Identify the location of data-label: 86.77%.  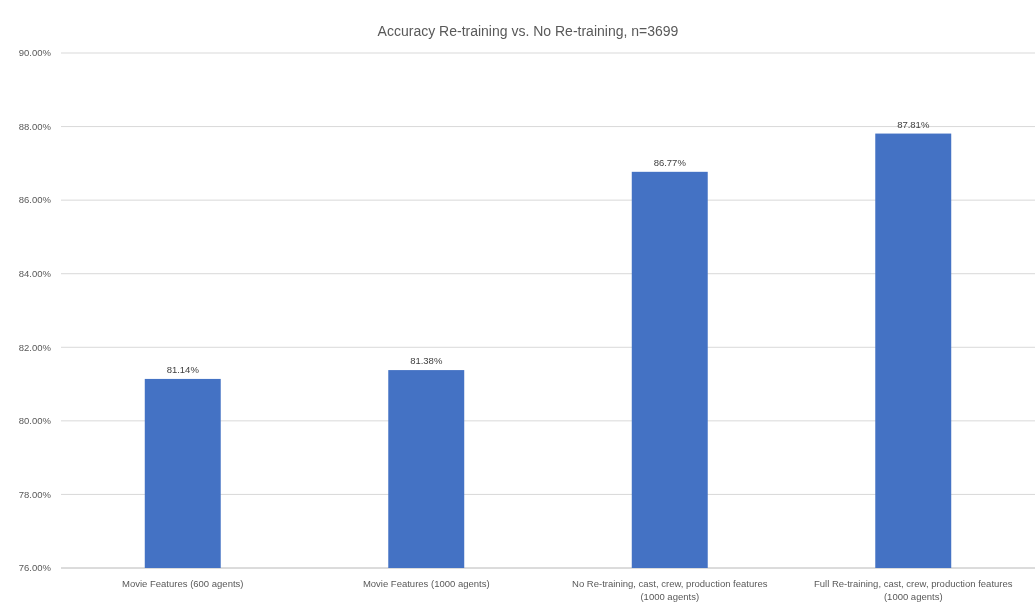
(670, 162).